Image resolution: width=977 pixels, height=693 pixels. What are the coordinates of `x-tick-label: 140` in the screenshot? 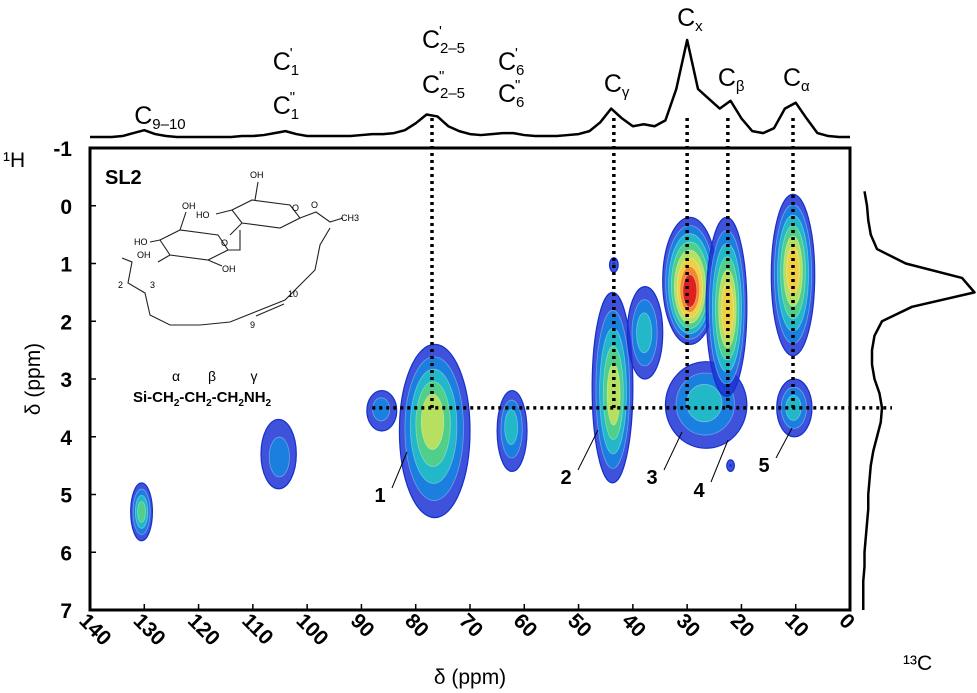 It's located at (94, 629).